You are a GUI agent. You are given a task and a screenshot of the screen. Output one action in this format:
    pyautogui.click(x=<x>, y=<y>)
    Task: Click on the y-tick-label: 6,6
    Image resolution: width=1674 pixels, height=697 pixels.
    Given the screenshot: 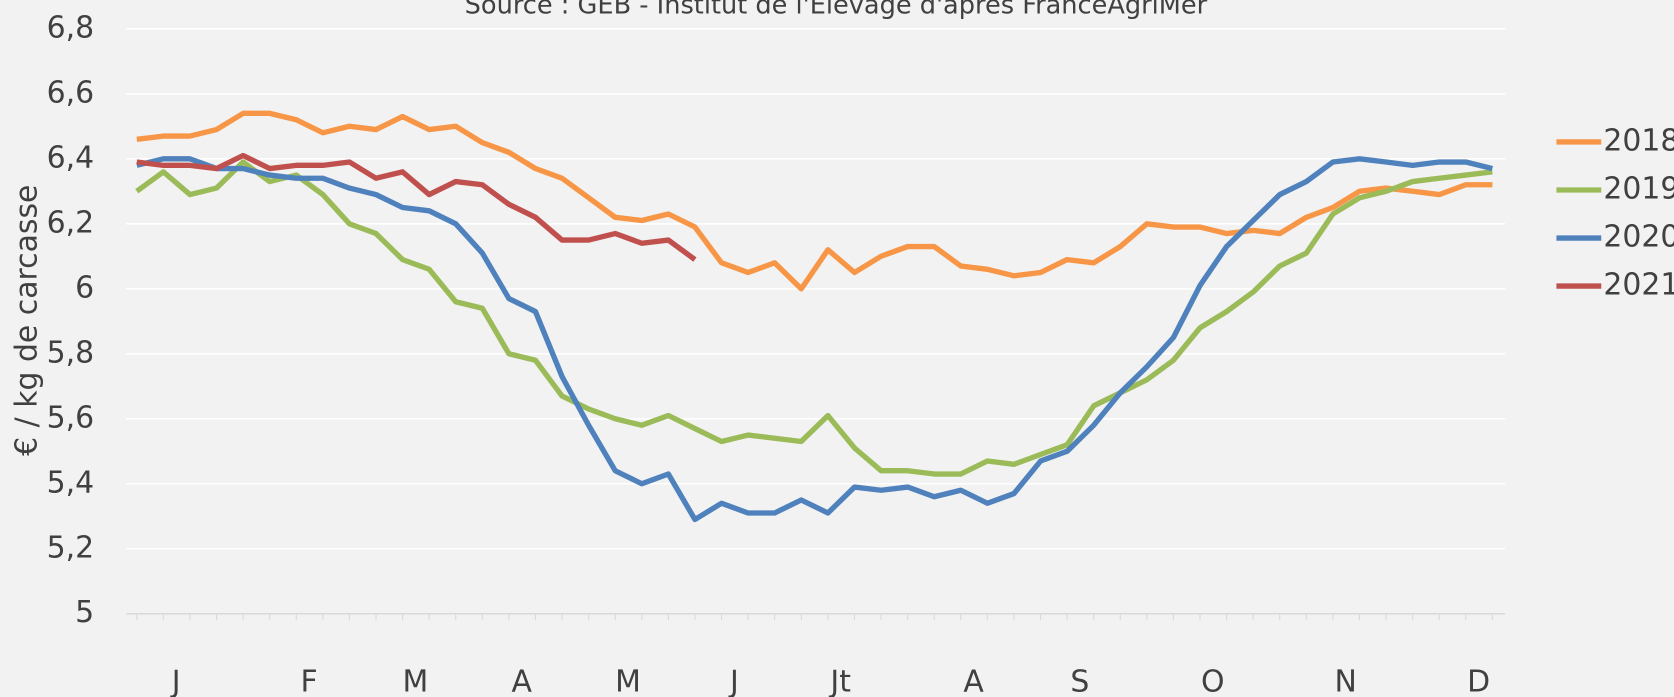 What is the action you would take?
    pyautogui.click(x=71, y=92)
    